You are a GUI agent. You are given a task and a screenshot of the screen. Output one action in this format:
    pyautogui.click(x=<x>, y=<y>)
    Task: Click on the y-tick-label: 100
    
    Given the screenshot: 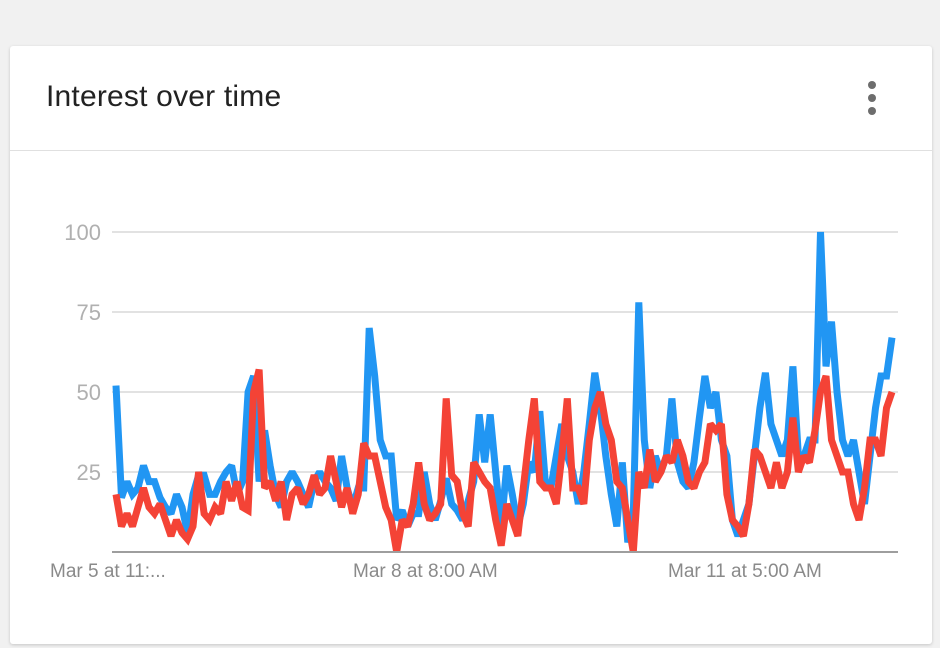 What is the action you would take?
    pyautogui.click(x=82, y=232)
    